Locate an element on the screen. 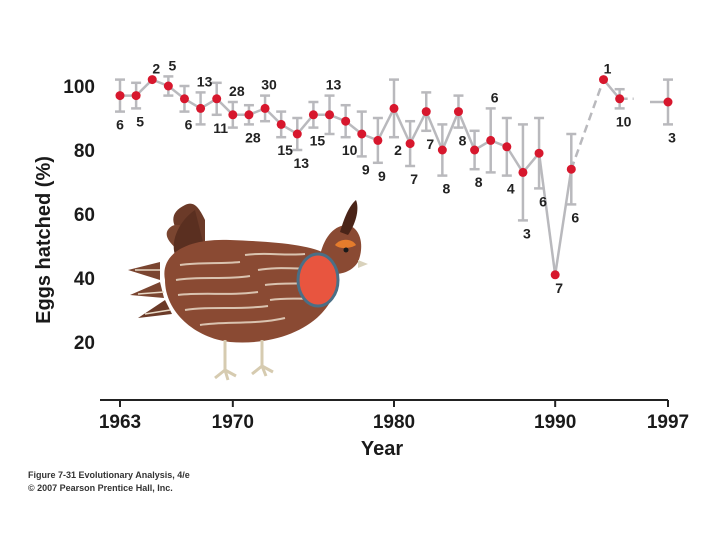  axes is located at coordinates (384, 403).